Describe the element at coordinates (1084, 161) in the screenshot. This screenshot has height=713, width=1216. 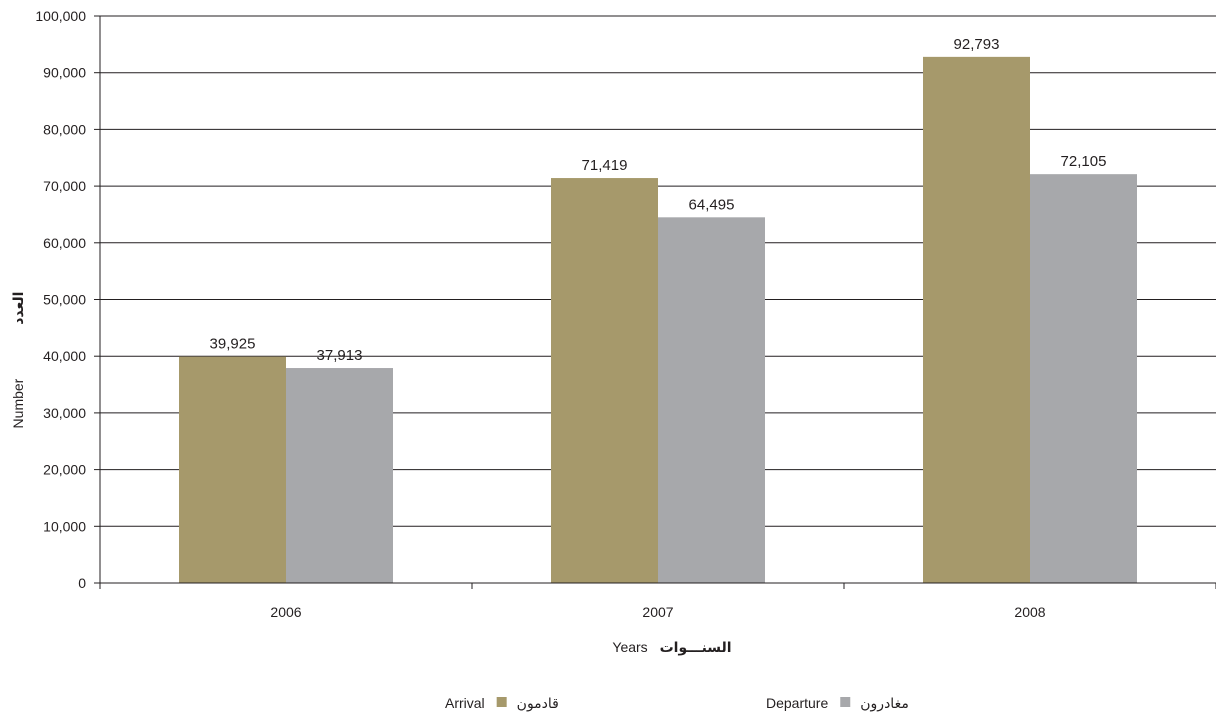
I see `data-label: 72,105` at that location.